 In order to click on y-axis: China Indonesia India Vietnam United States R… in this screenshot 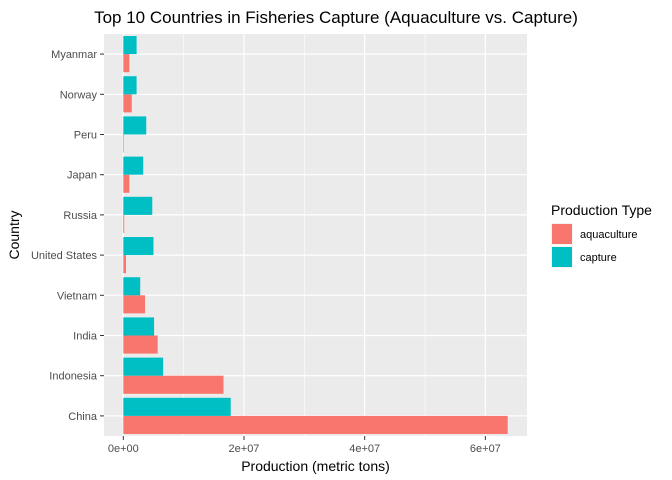, I will do `click(67, 236)`.